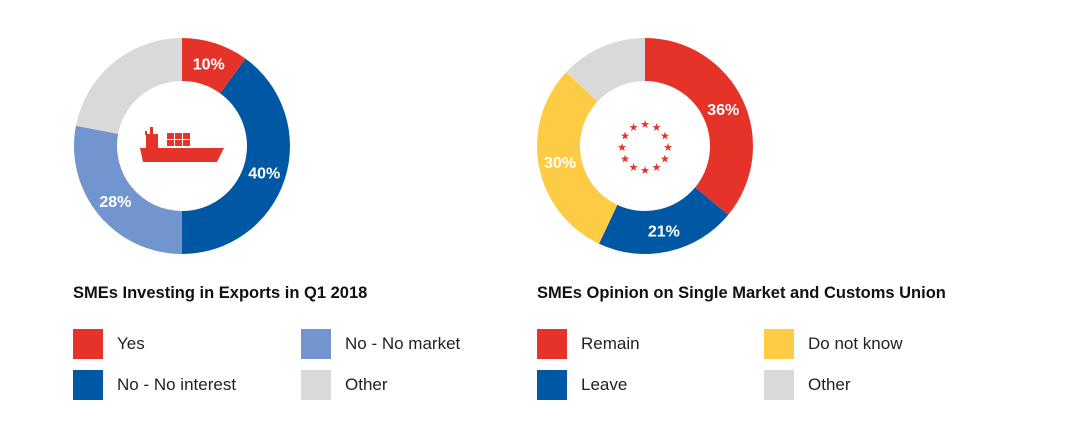 The height and width of the screenshot is (434, 1087). Describe the element at coordinates (664, 231) in the screenshot. I see `data-label: 21%` at that location.